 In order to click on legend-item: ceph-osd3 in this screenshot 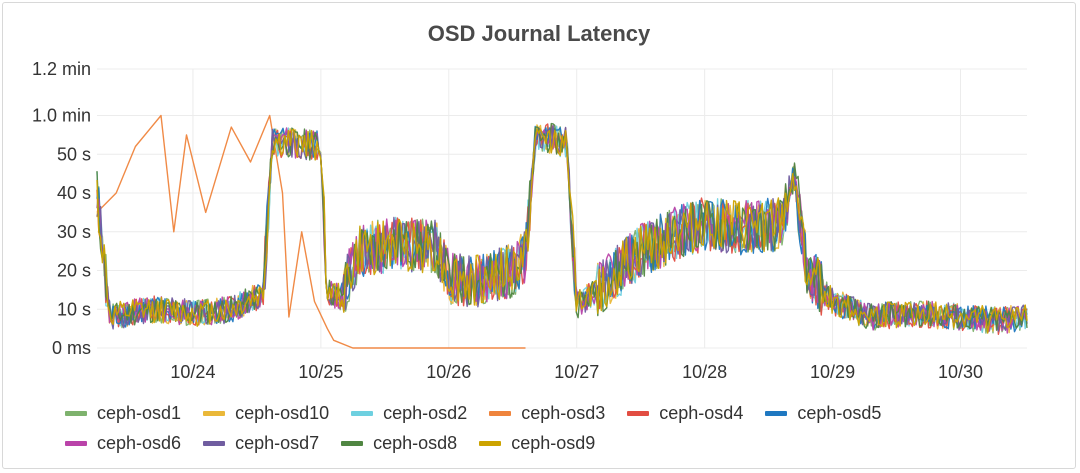, I will do `click(547, 413)`.